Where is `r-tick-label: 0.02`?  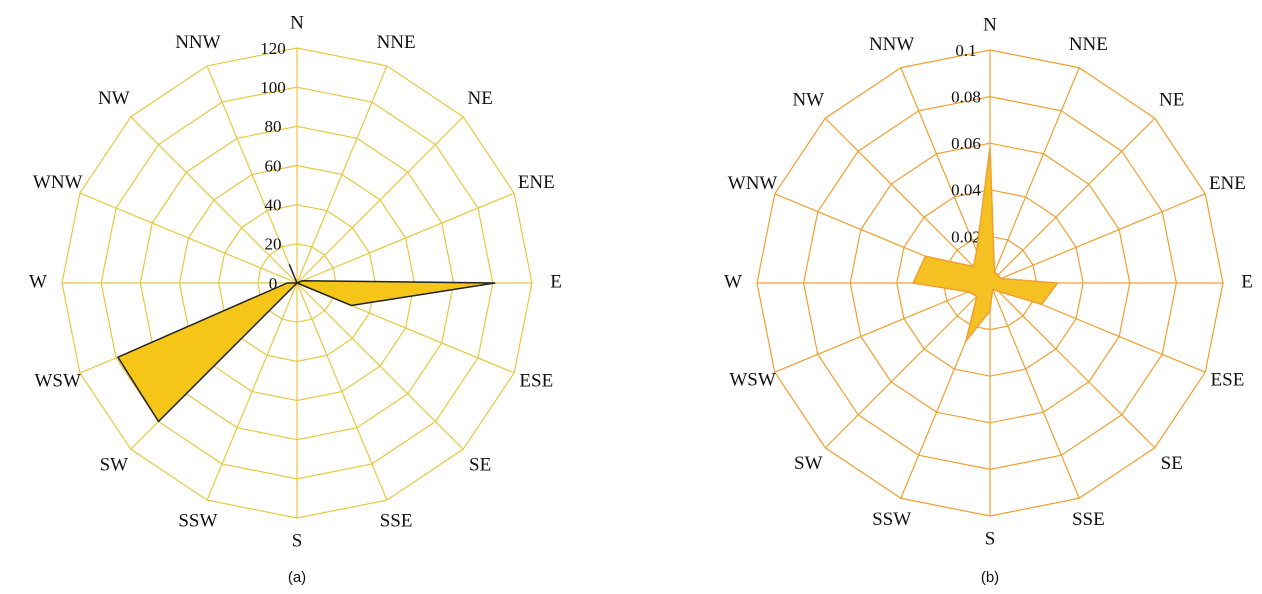 r-tick-label: 0.02 is located at coordinates (966, 236).